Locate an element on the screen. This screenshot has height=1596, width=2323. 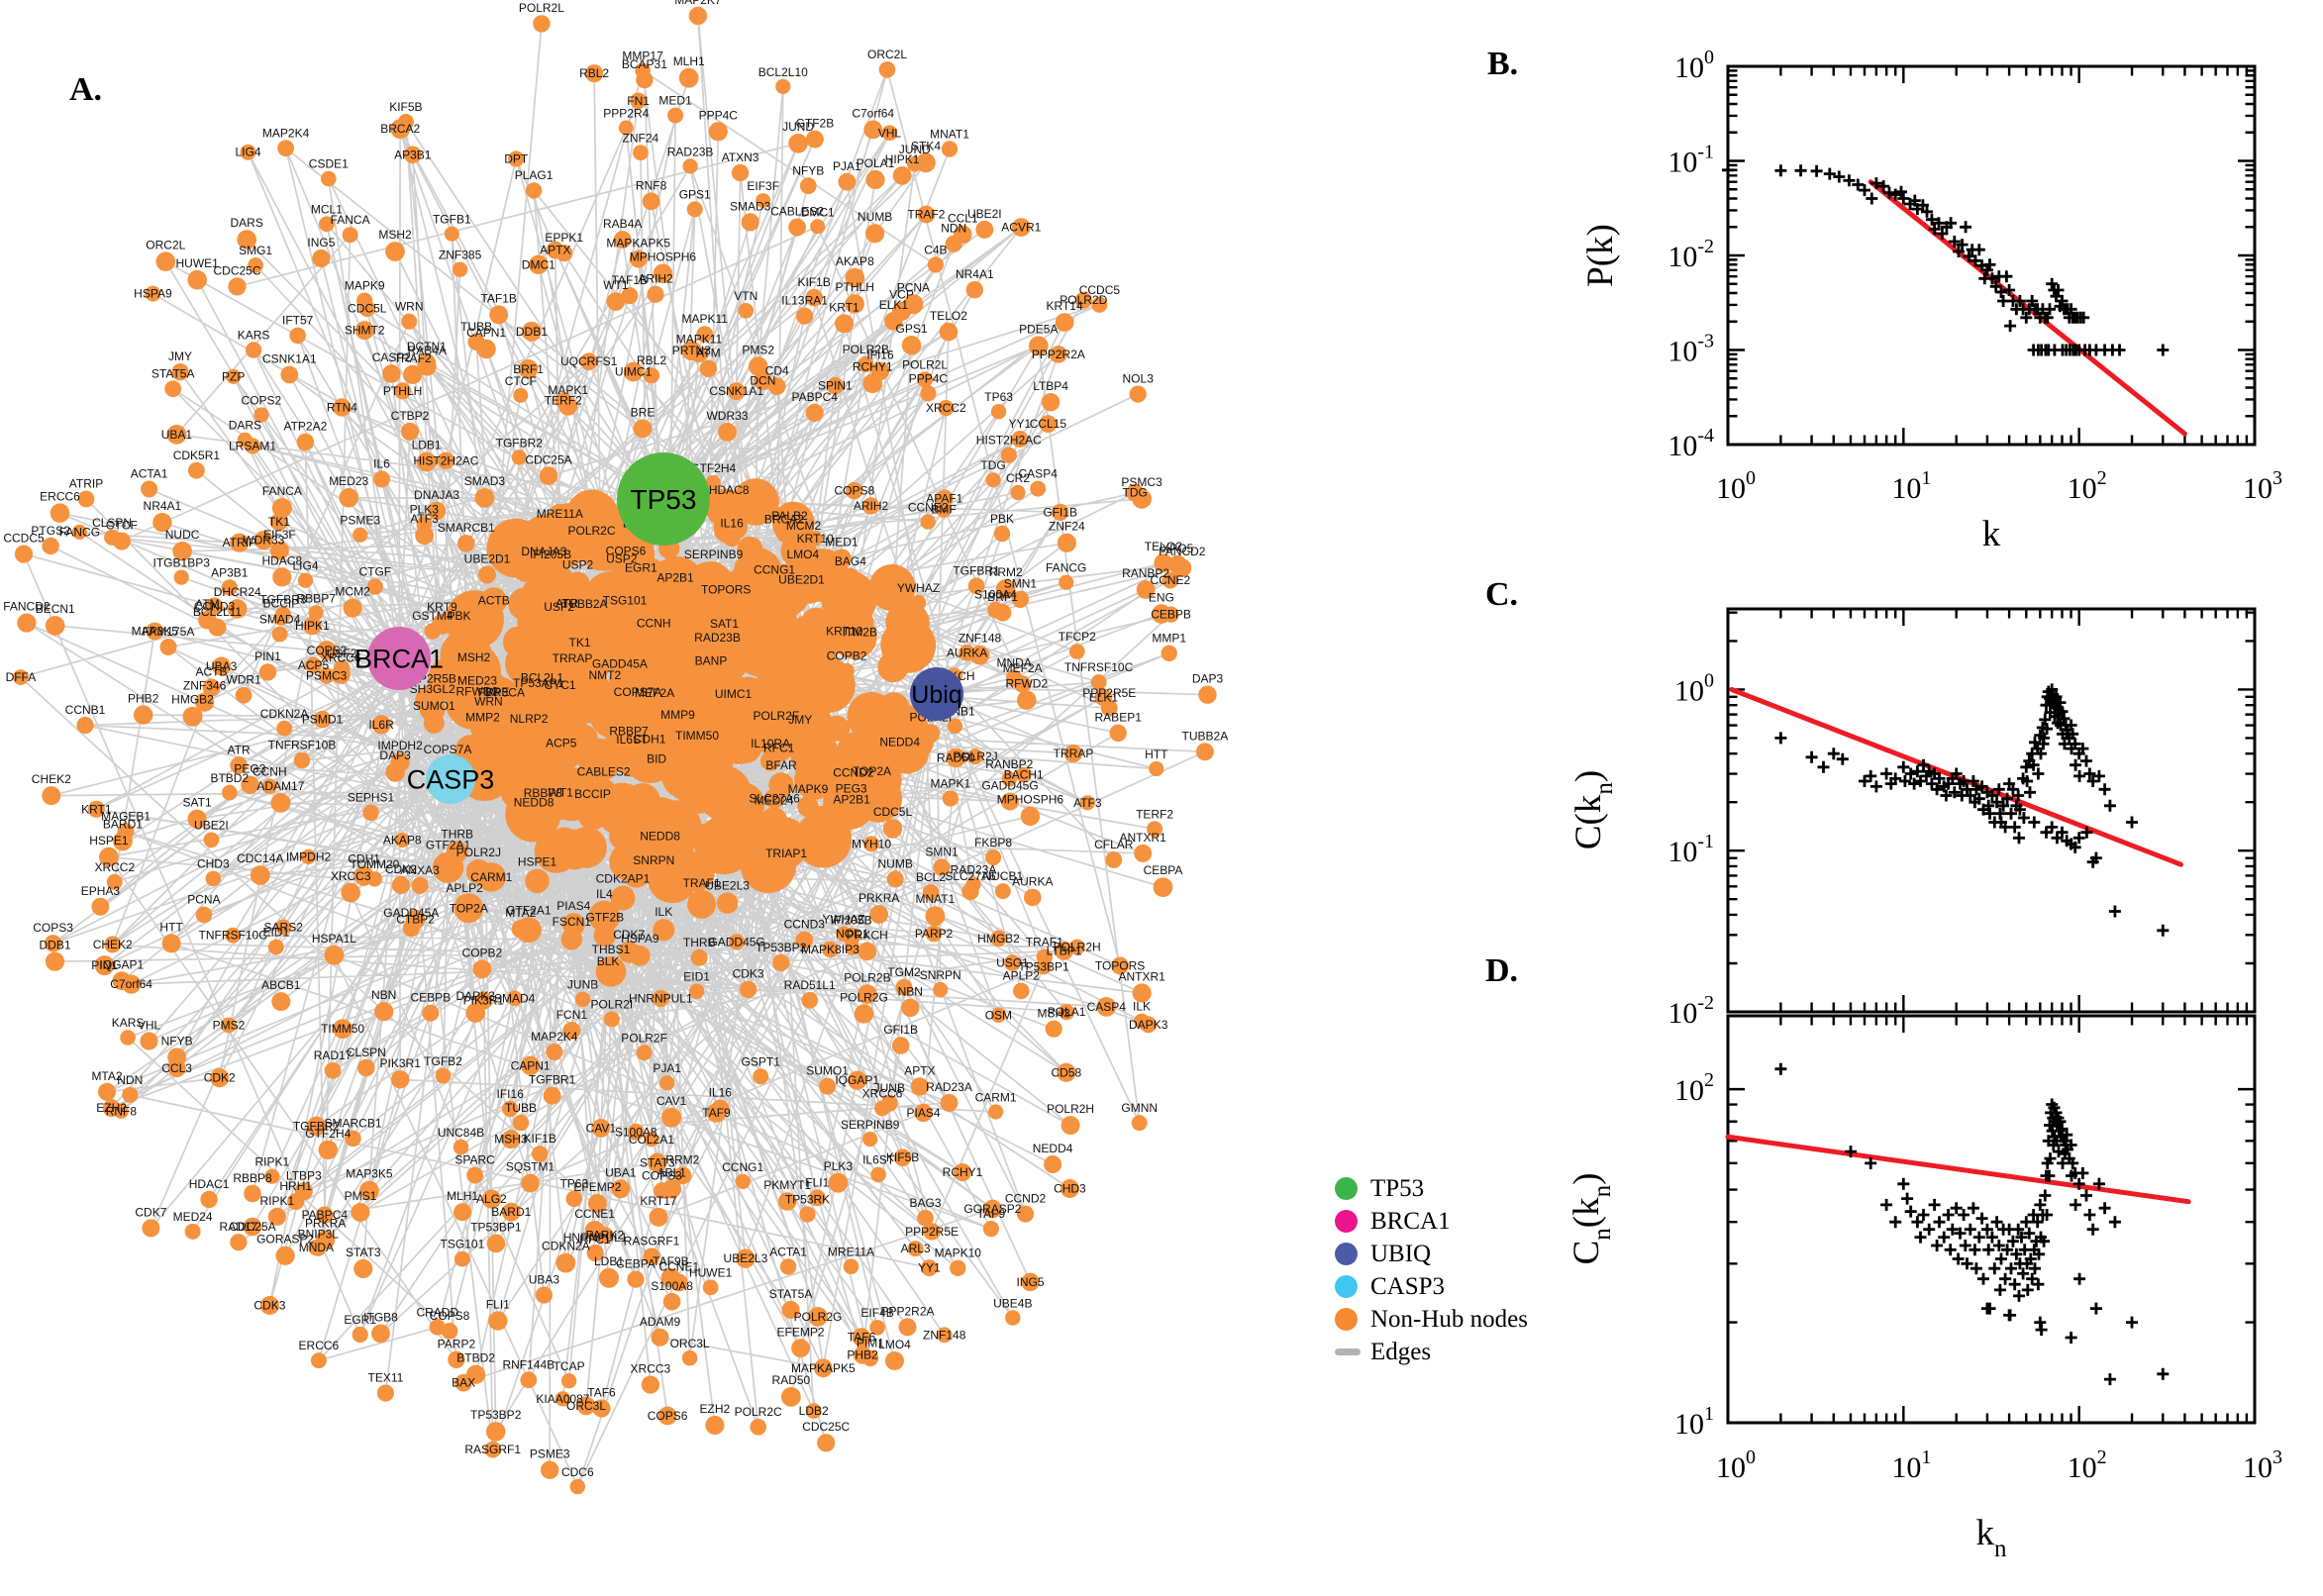
node-label: ACTB is located at coordinates (211, 672).